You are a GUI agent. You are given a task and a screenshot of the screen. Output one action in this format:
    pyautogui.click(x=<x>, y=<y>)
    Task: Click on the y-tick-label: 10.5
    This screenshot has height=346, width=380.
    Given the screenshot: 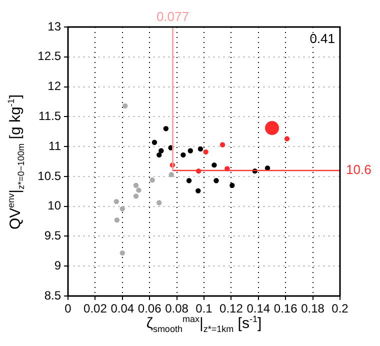 What is the action you would take?
    pyautogui.click(x=50, y=175)
    